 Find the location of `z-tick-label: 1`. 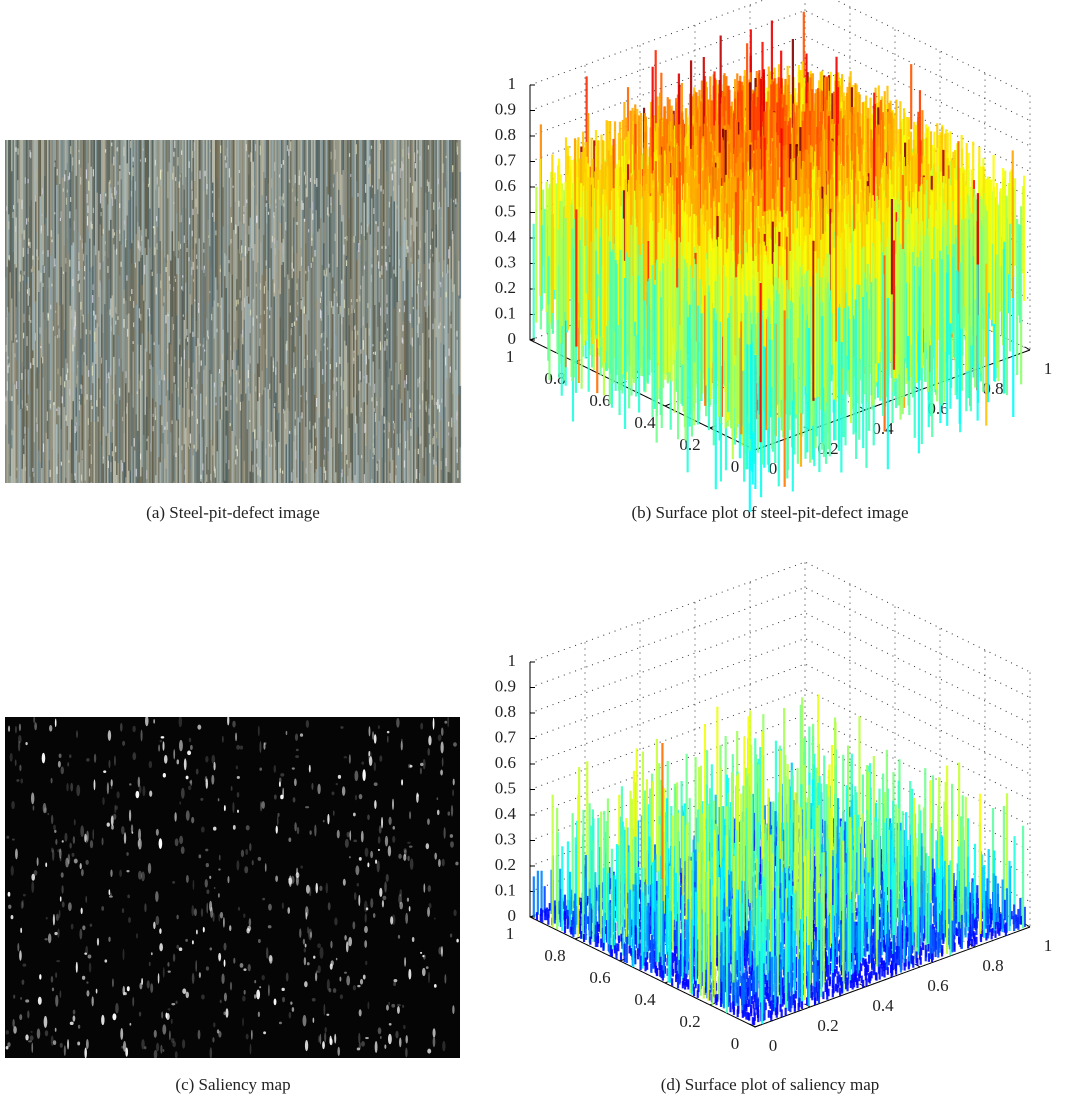

z-tick-label: 1 is located at coordinates (512, 83).